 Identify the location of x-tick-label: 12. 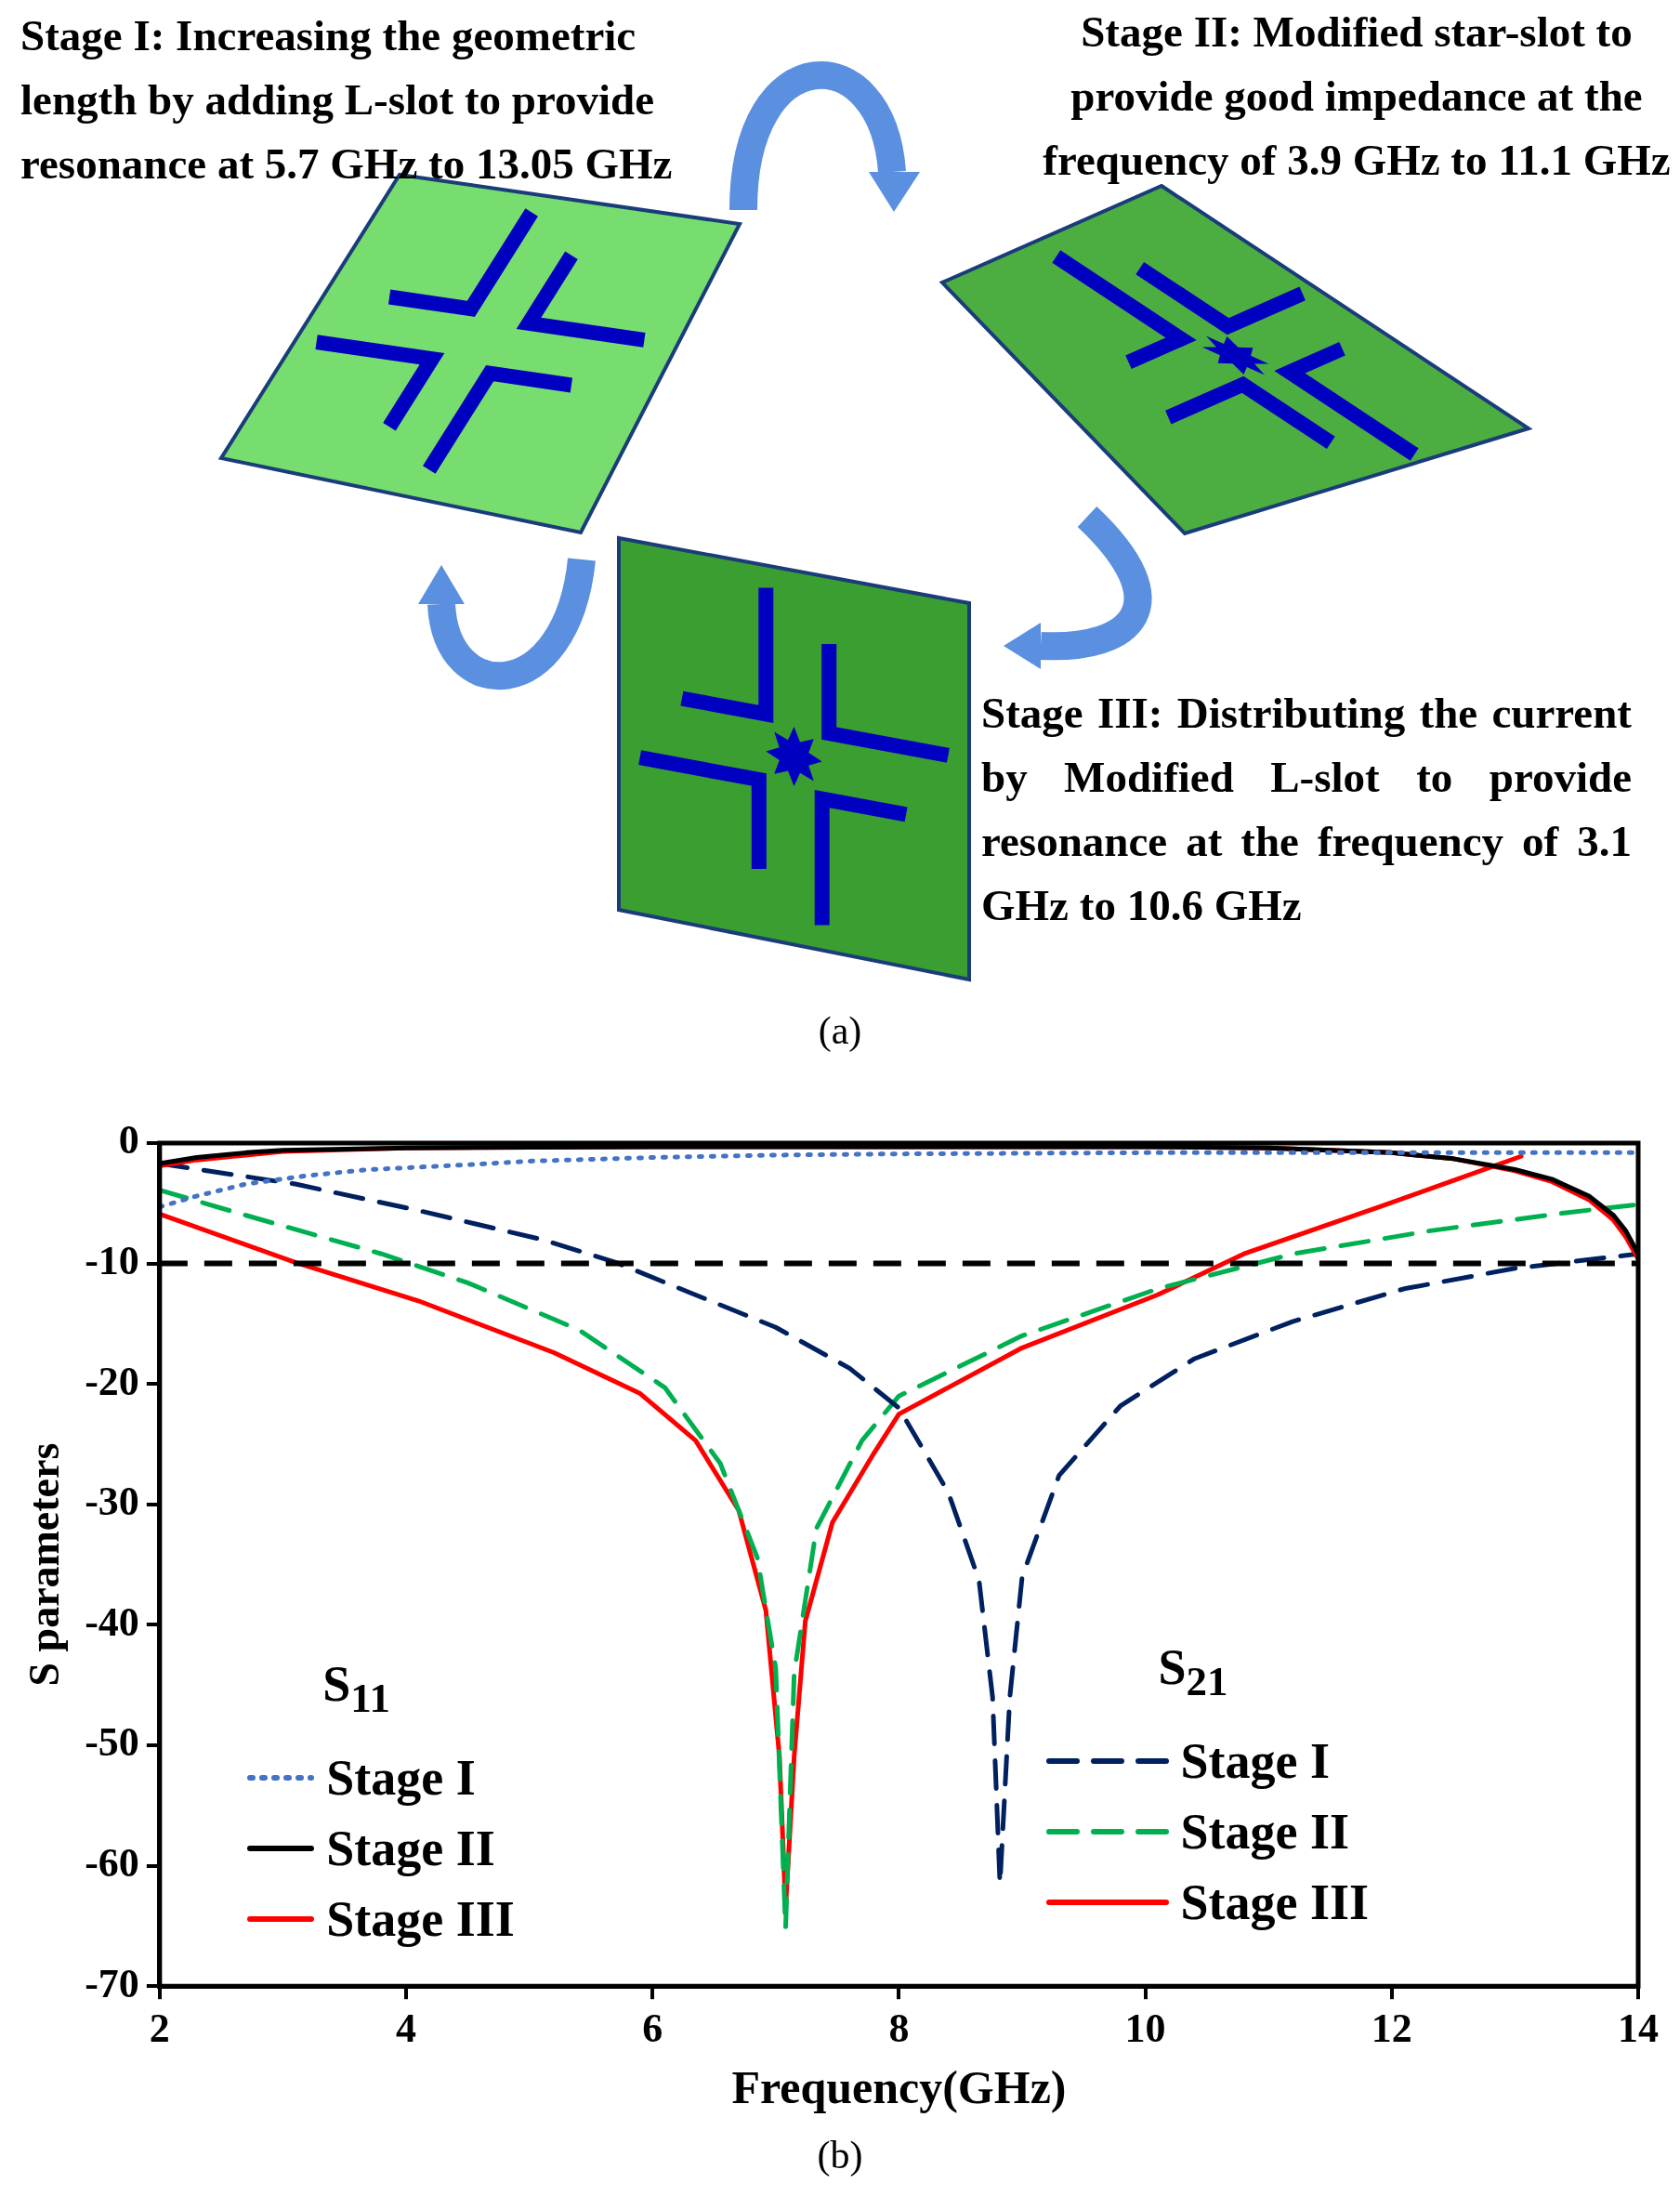
(1391, 2028).